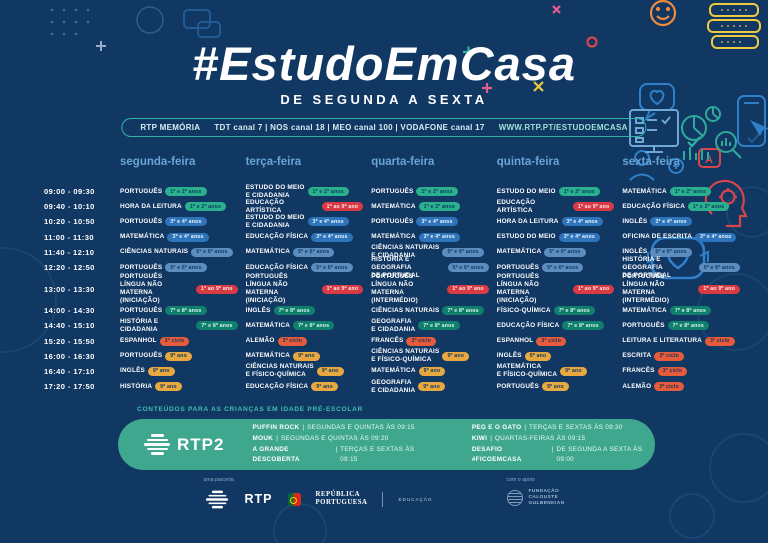 Image resolution: width=768 pixels, height=543 pixels. I want to click on schedule-cell: ESTUDO DO MEIO E CIDADANIA 1º e 2º anos, so click(309, 191).